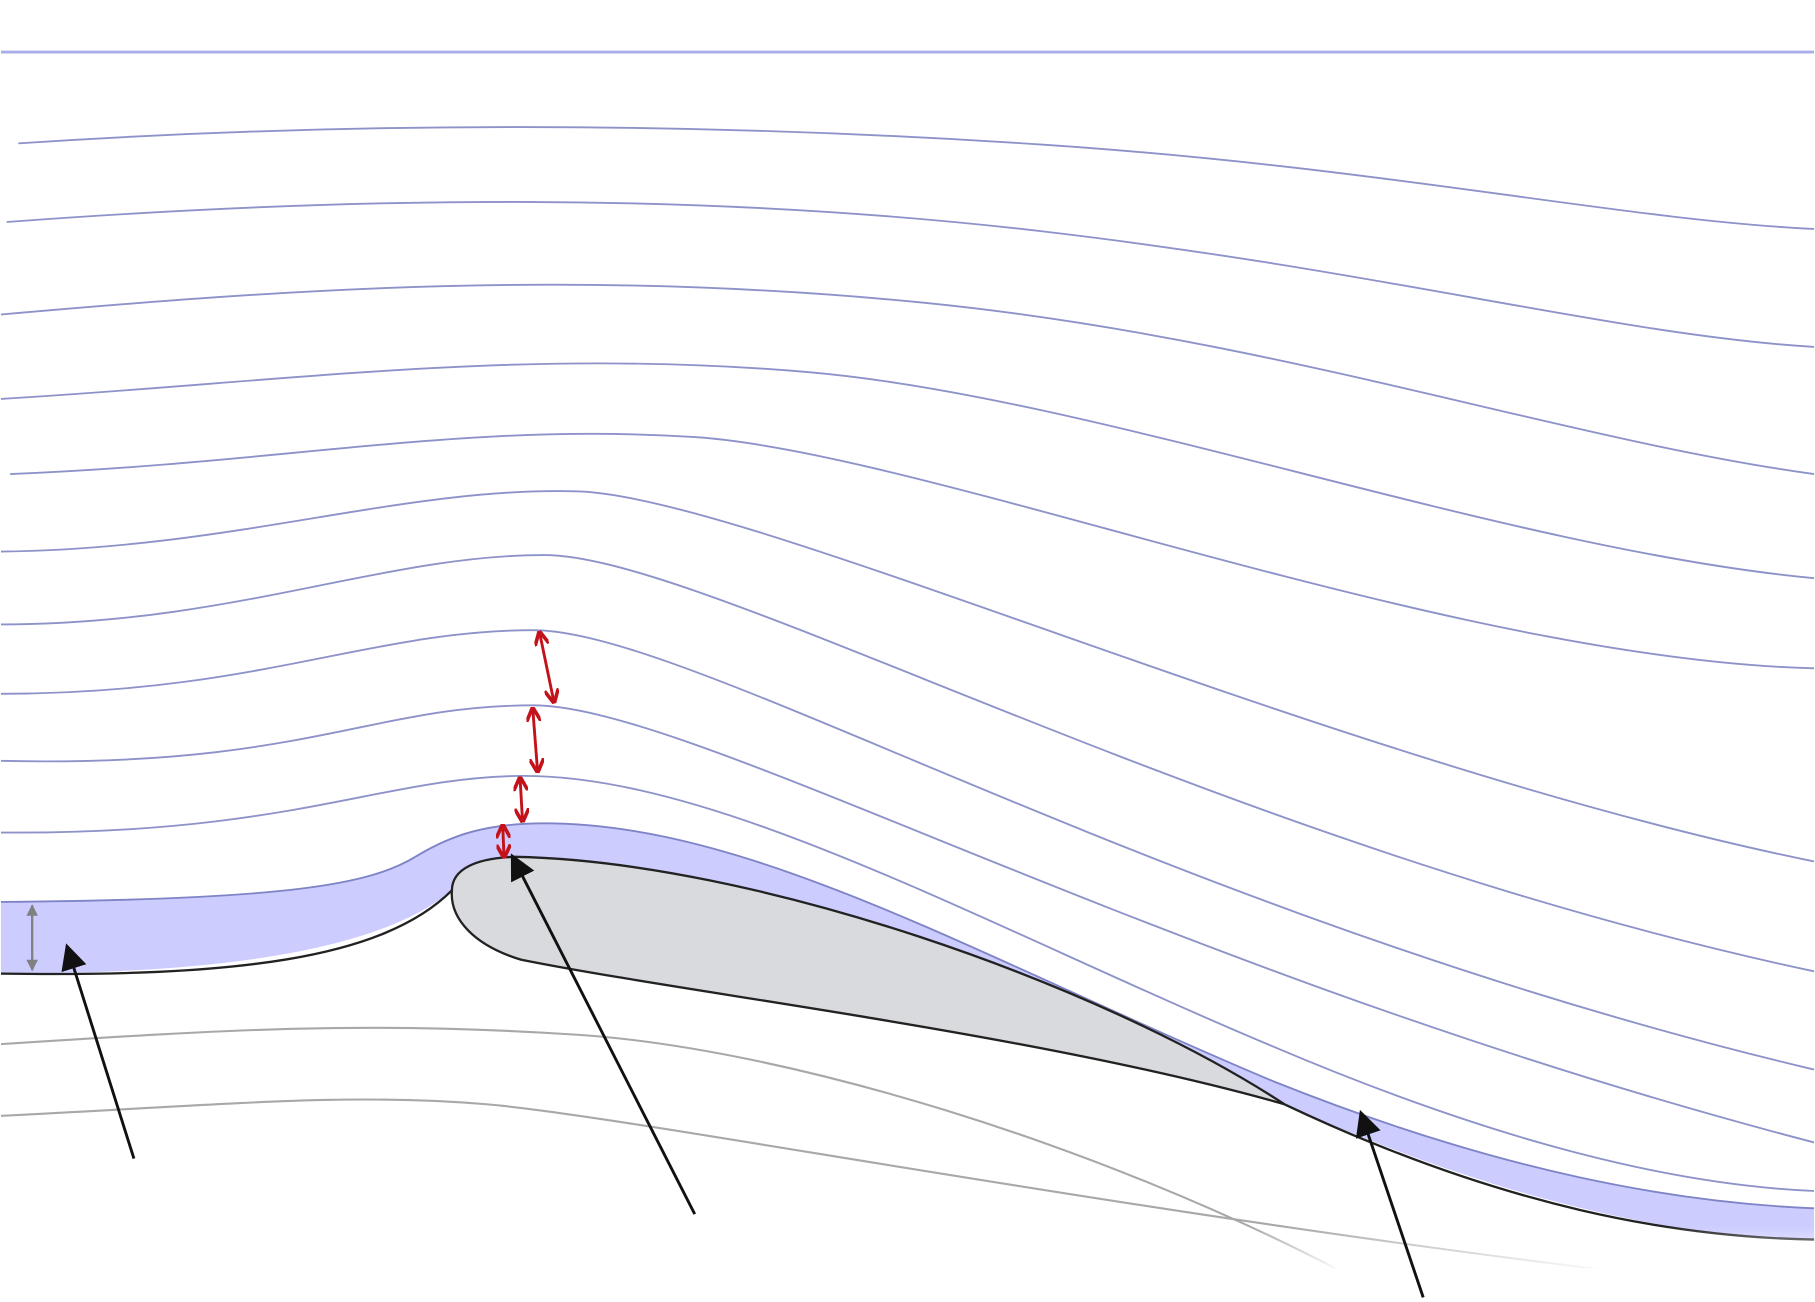  I want to click on surface, so click(226, 932).